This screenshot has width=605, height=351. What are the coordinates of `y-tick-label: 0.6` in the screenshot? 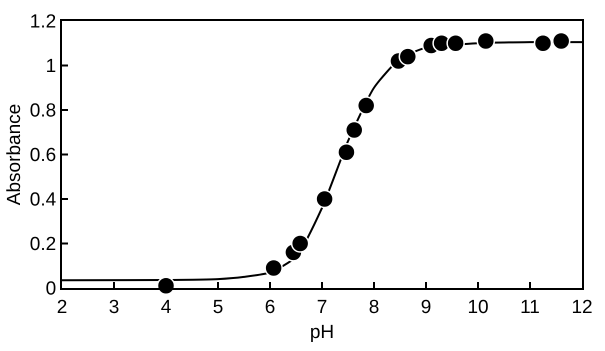 It's located at (43, 155).